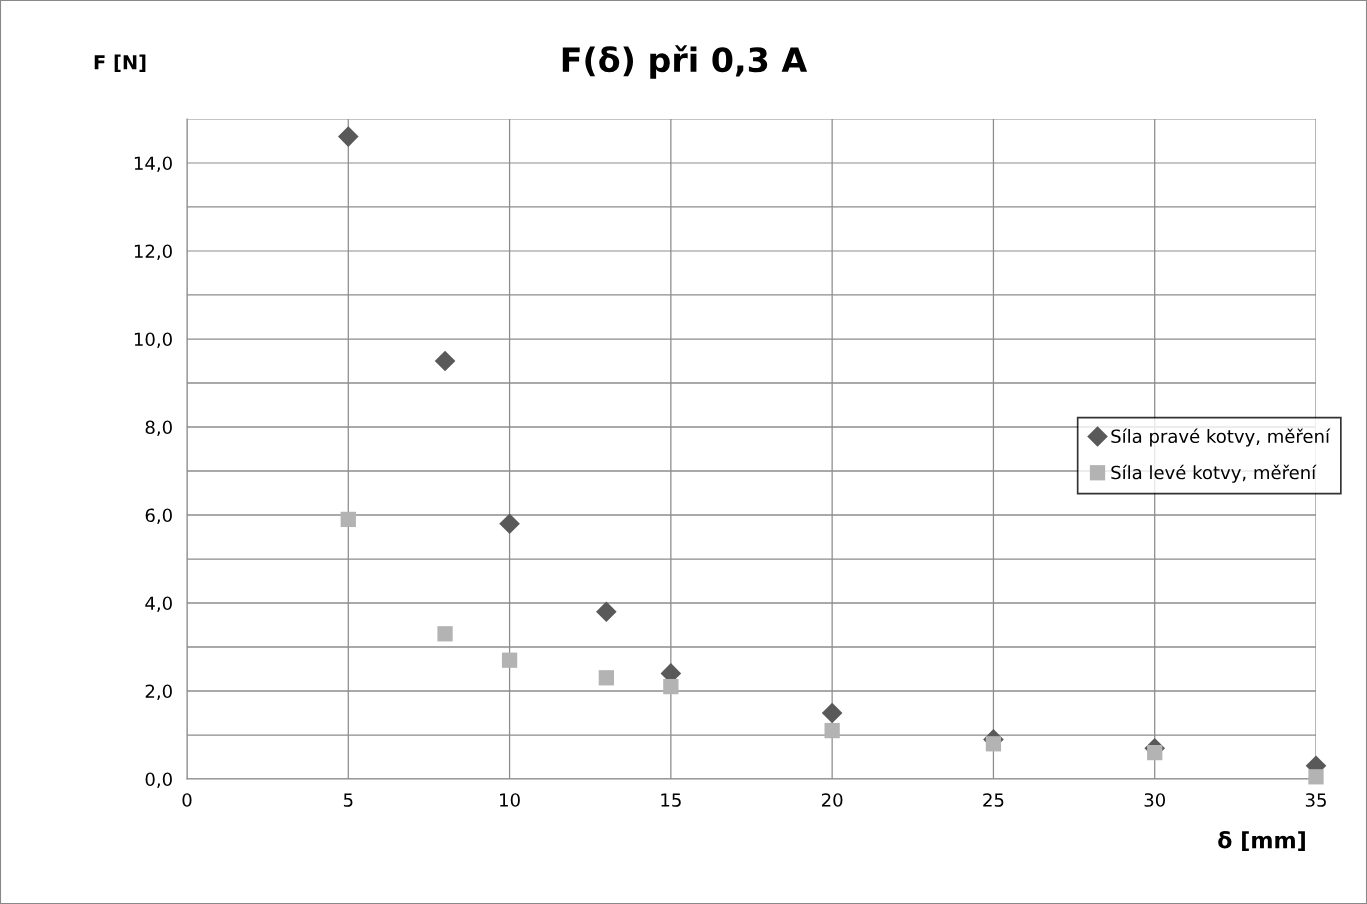  Describe the element at coordinates (120, 63) in the screenshot. I see `y-axis-title: F [N]` at that location.